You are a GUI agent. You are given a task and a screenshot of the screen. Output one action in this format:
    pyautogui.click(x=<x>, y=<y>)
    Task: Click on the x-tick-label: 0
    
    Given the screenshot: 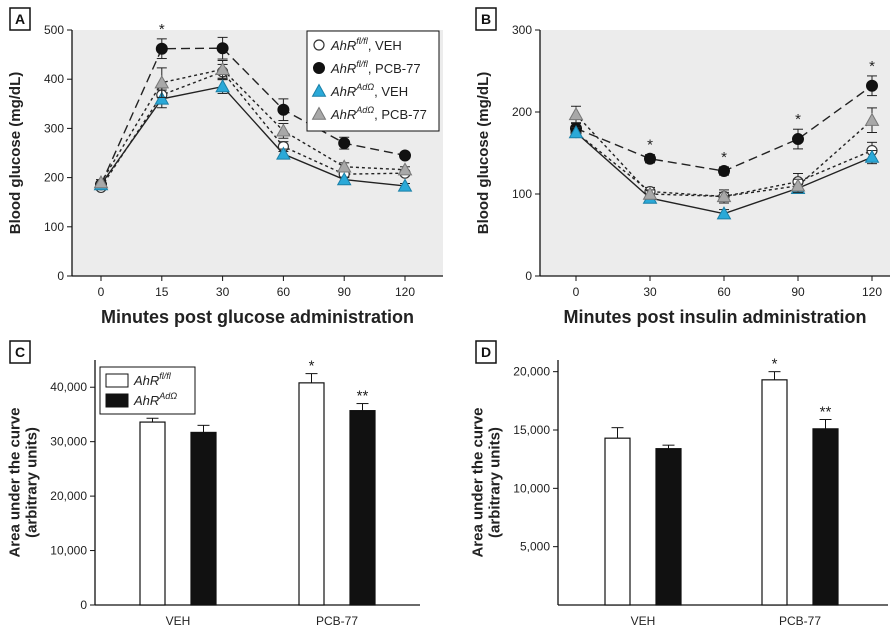 What is the action you would take?
    pyautogui.click(x=101, y=292)
    